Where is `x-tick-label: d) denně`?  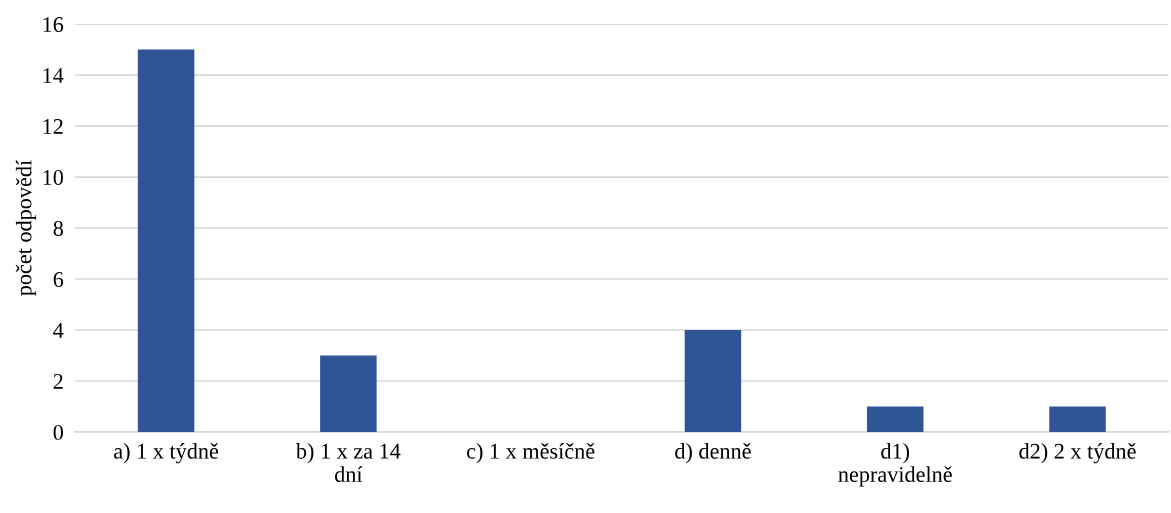 x-tick-label: d) denně is located at coordinates (713, 453).